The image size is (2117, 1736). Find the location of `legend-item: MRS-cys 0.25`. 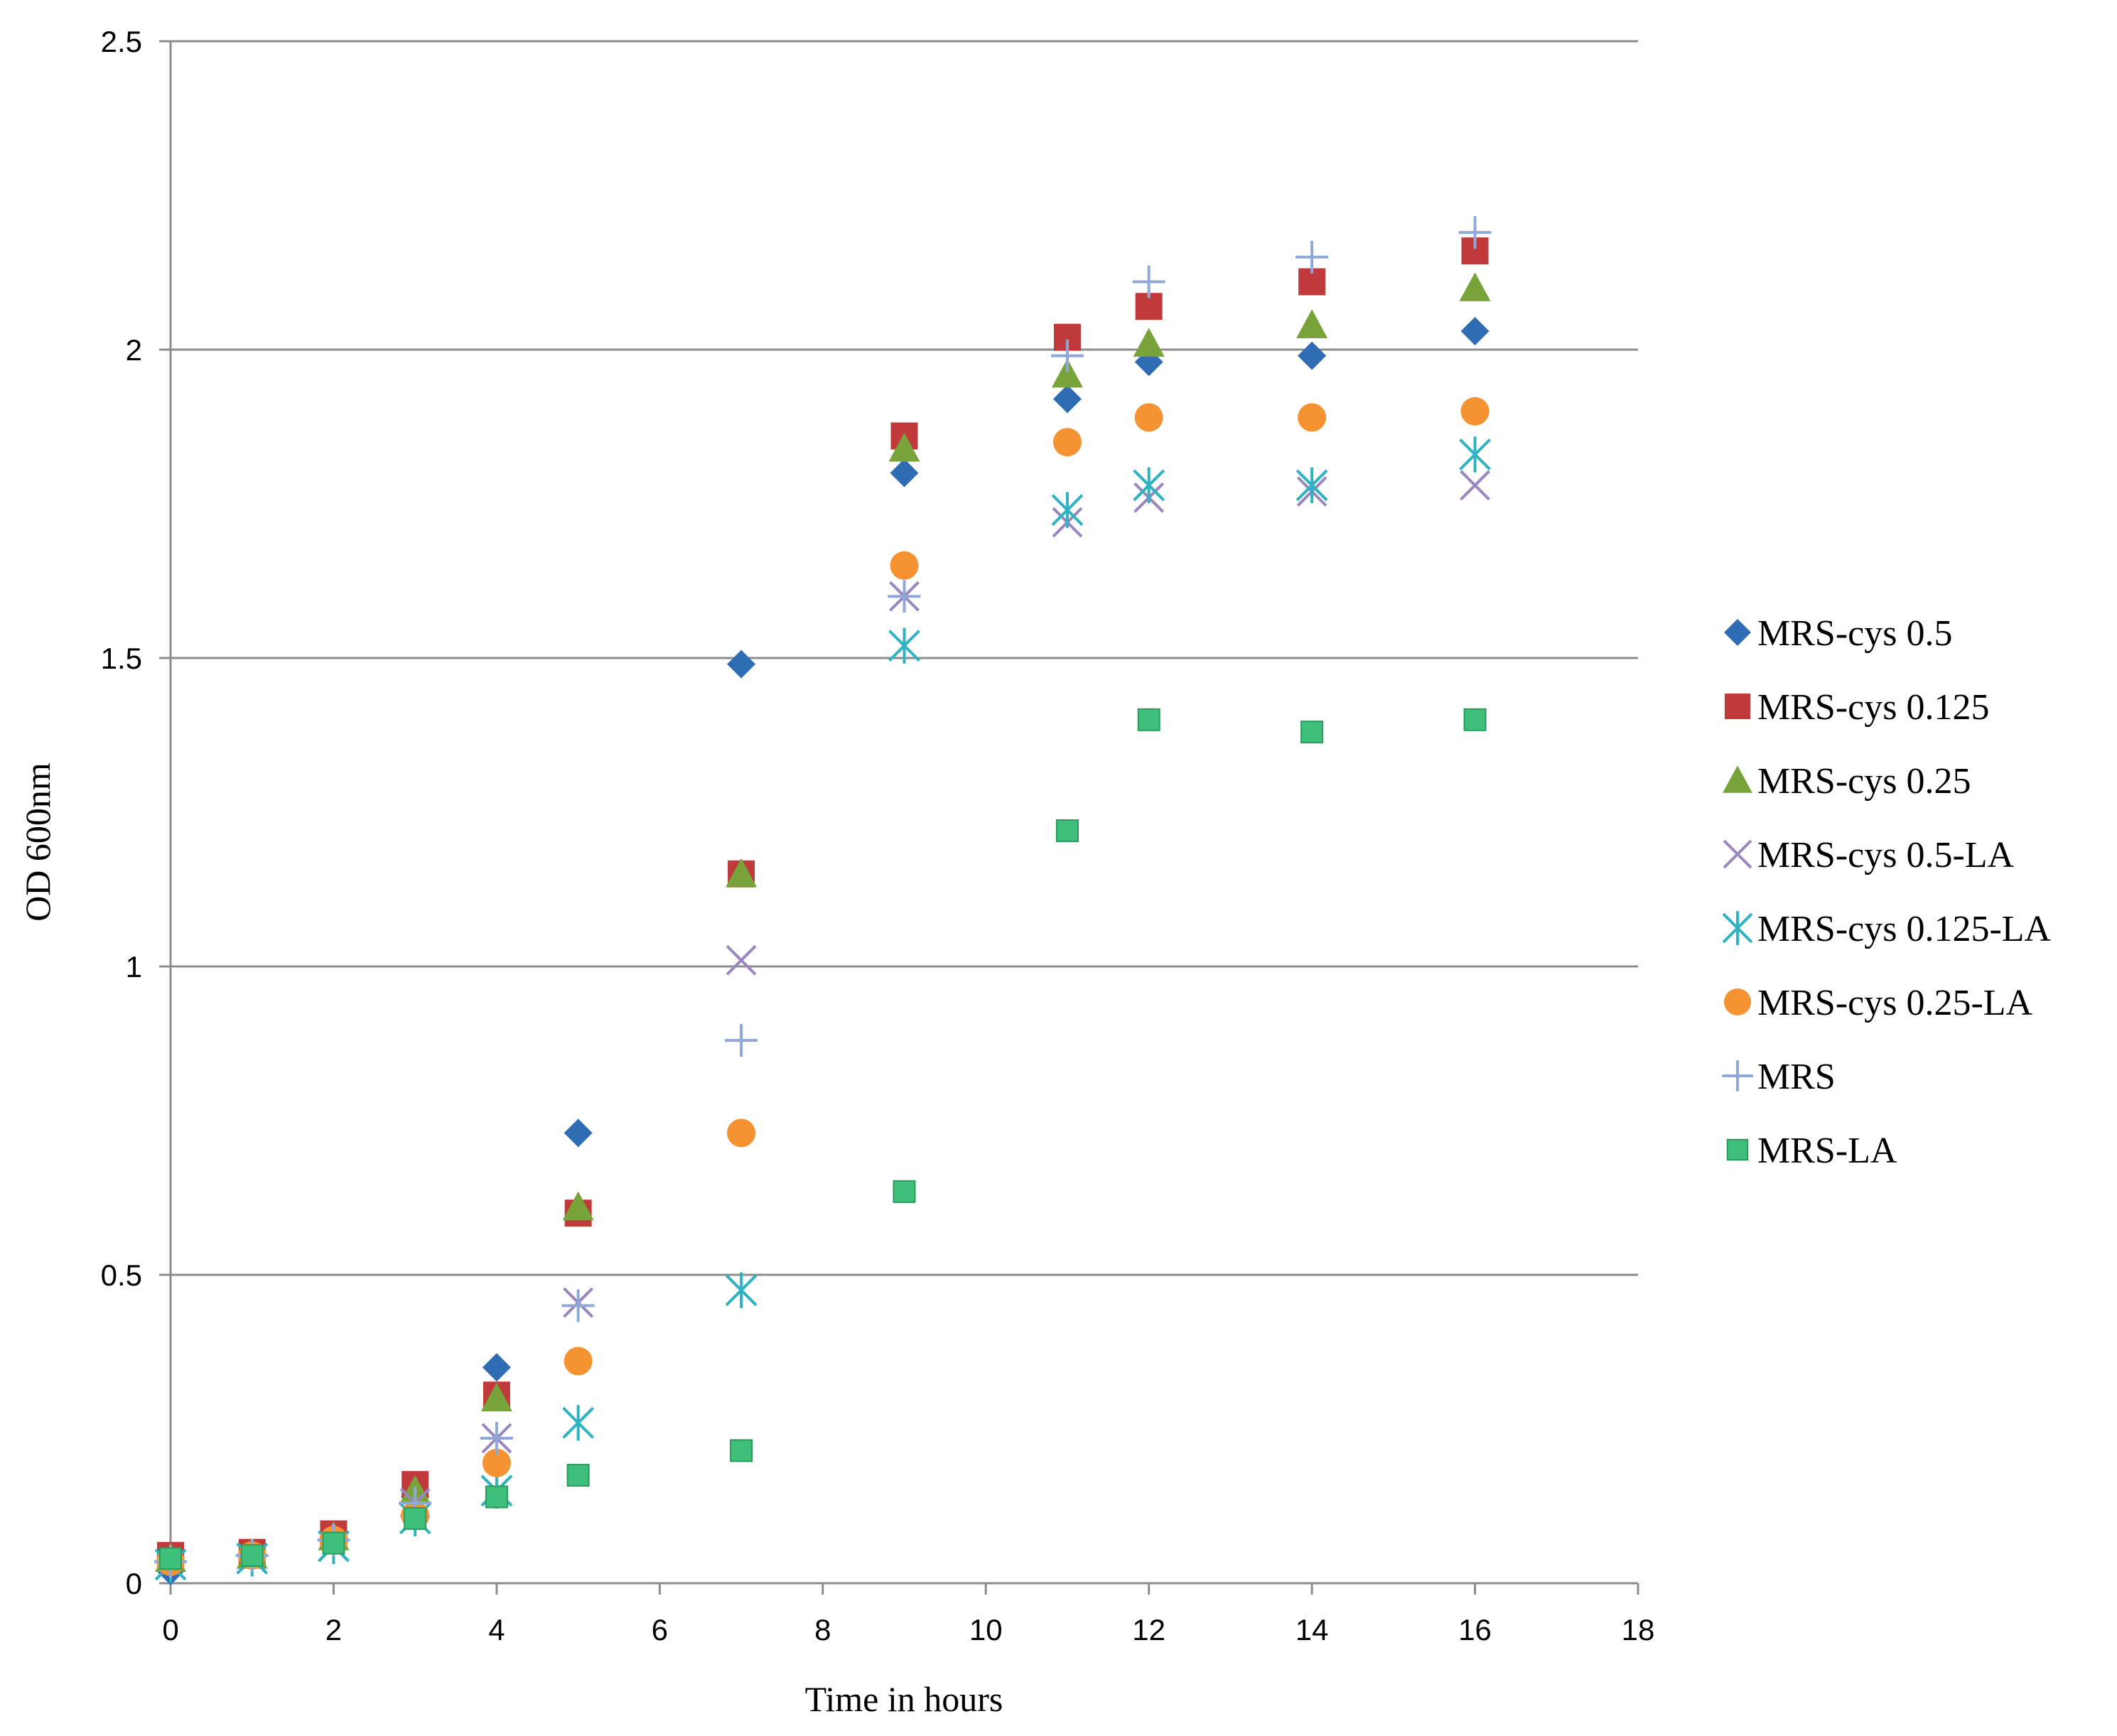

legend-item: MRS-cys 0.25 is located at coordinates (1847, 781).